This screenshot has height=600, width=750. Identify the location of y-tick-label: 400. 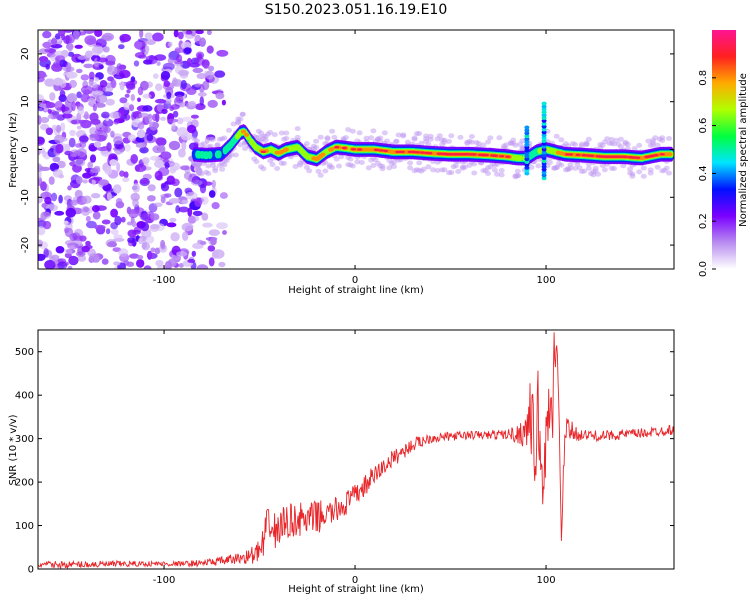
(24, 396).